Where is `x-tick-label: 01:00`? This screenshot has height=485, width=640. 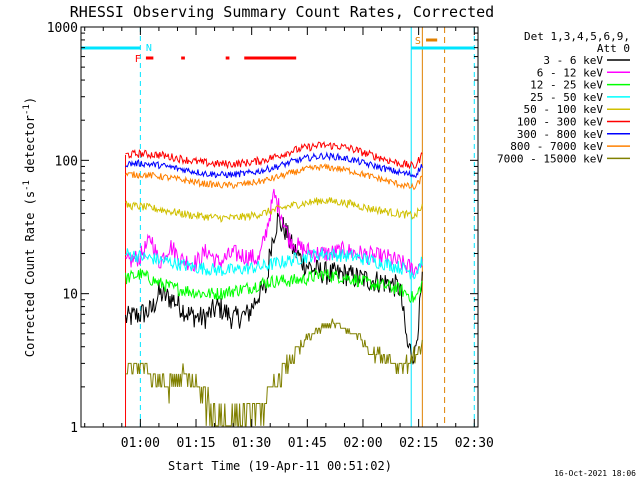
x-tick-label: 01:00 is located at coordinates (140, 443).